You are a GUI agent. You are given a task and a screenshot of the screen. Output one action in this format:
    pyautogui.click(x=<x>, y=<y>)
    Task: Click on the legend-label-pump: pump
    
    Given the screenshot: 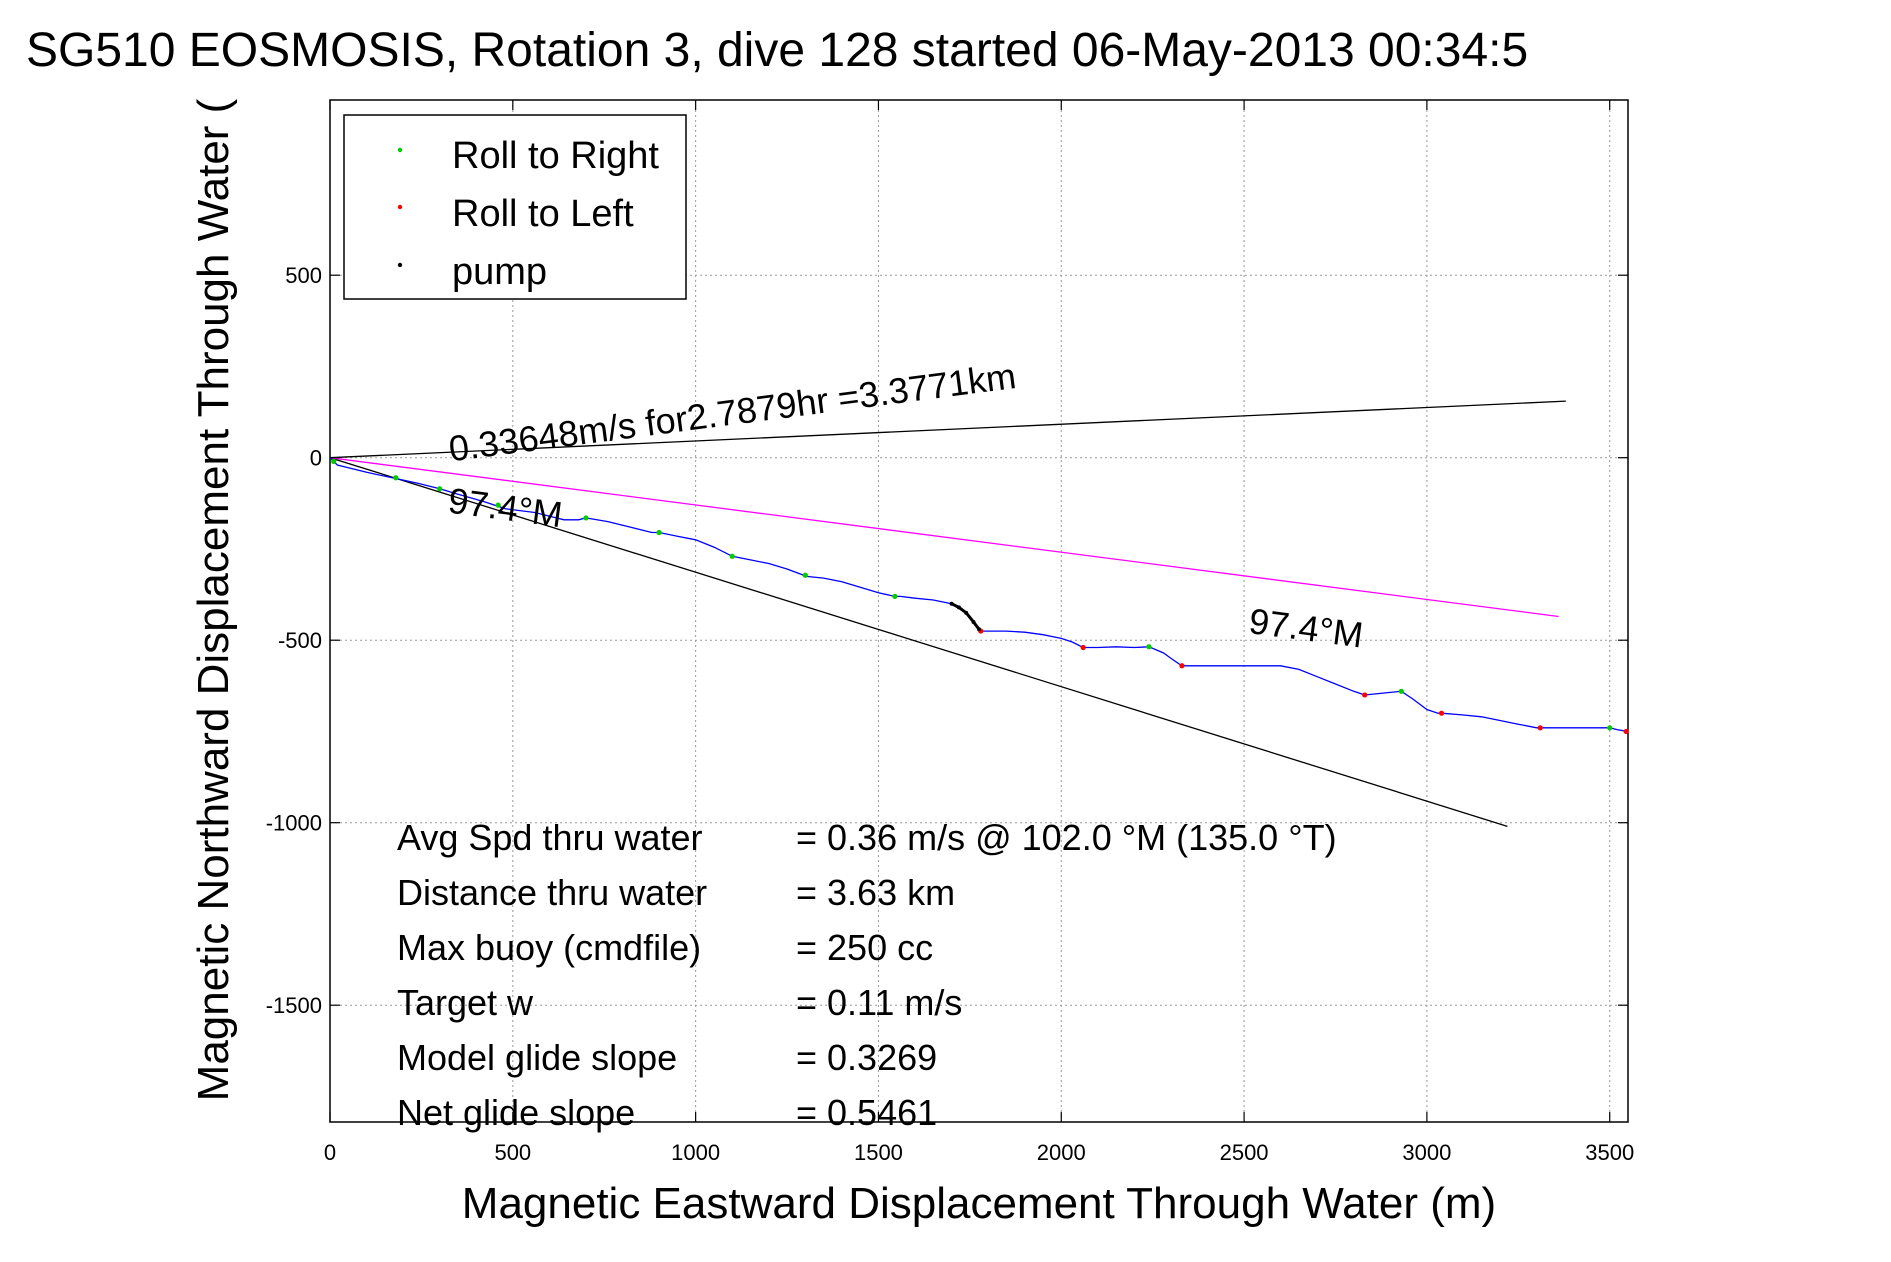 What is the action you would take?
    pyautogui.click(x=499, y=272)
    